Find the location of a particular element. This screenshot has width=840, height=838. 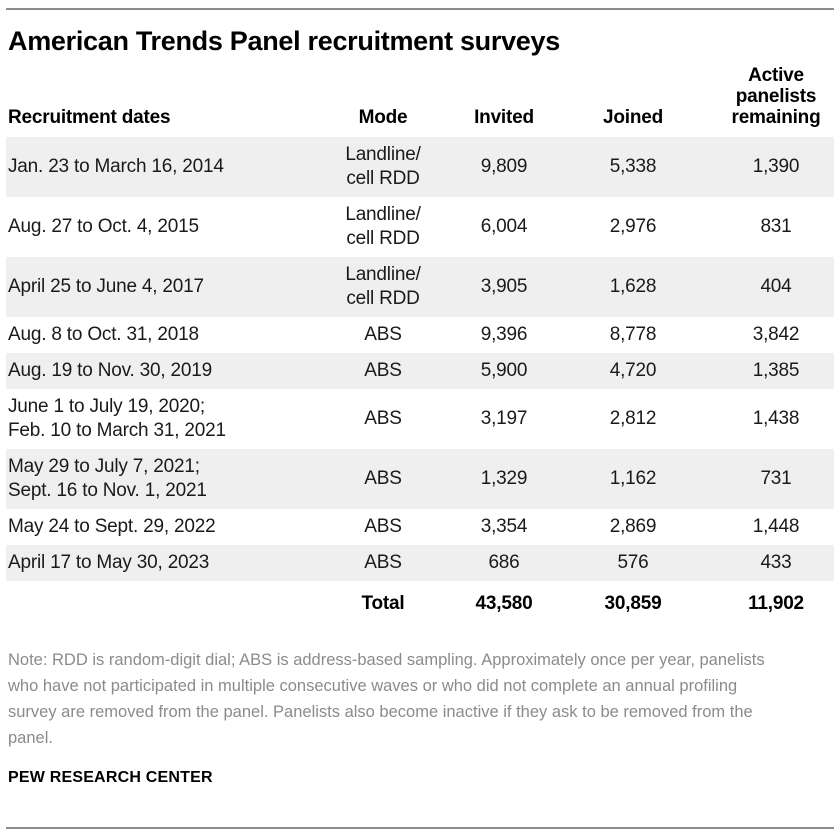

joined-cell: 2,976 is located at coordinates (633, 226).